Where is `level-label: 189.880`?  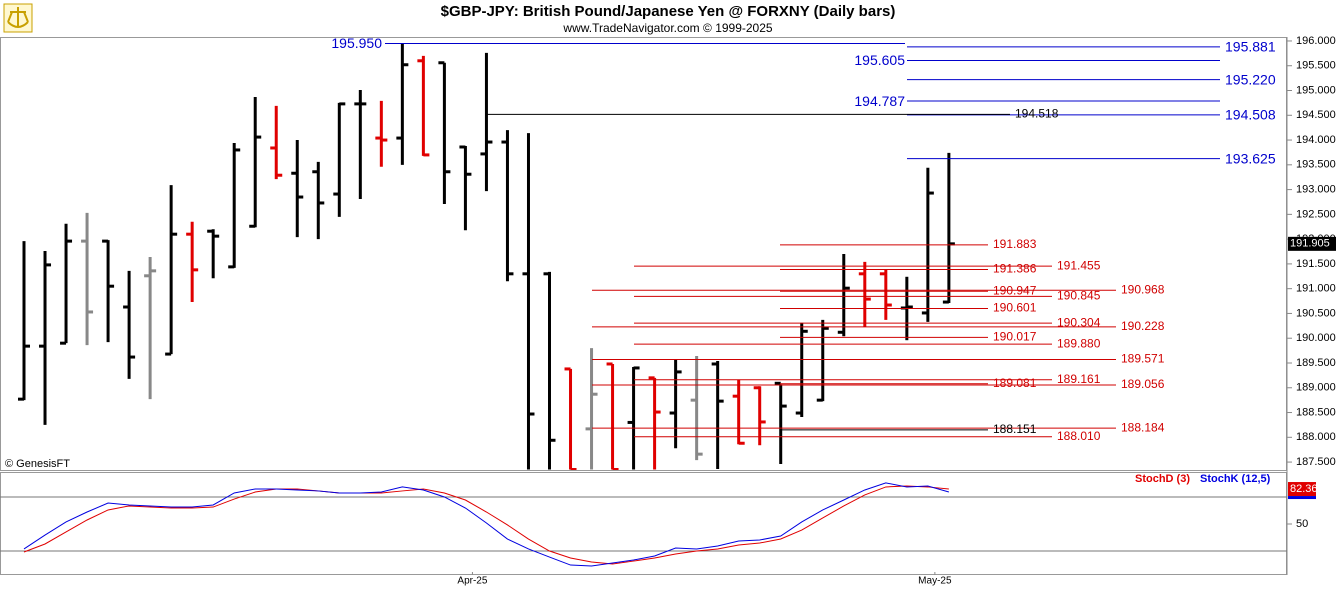
level-label: 189.880 is located at coordinates (1079, 343).